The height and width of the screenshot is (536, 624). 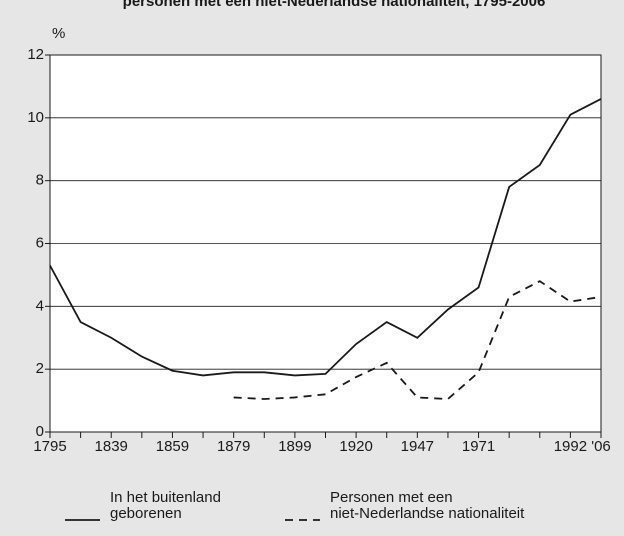 I want to click on x-tick-label: 1947, so click(x=417, y=446).